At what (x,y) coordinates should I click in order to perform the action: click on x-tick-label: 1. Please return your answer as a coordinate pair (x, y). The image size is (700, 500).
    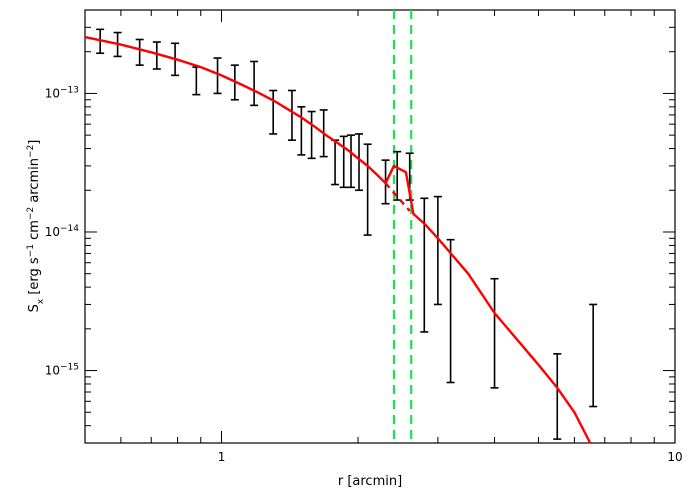
    Looking at the image, I should click on (222, 457).